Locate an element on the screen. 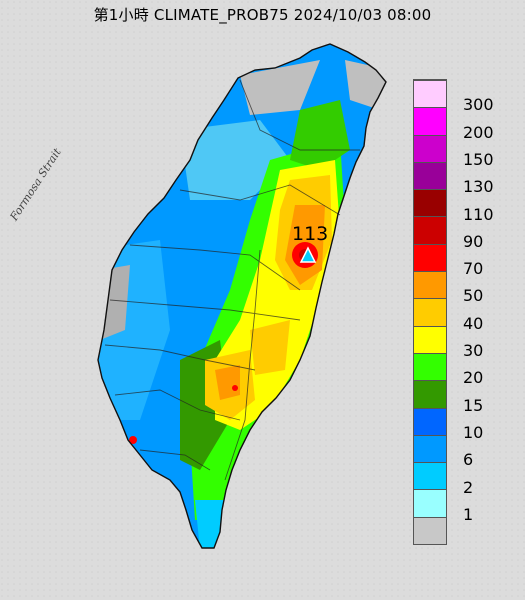 The image size is (525, 600). legend-label: 150 is located at coordinates (478, 159).